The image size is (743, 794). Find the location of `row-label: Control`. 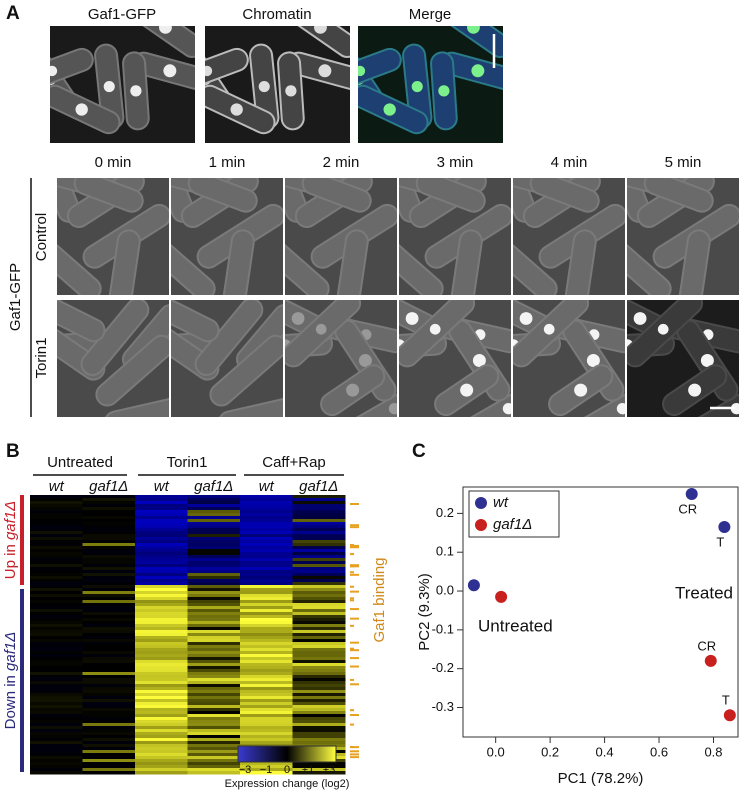

row-label: Control is located at coordinates (41, 237).